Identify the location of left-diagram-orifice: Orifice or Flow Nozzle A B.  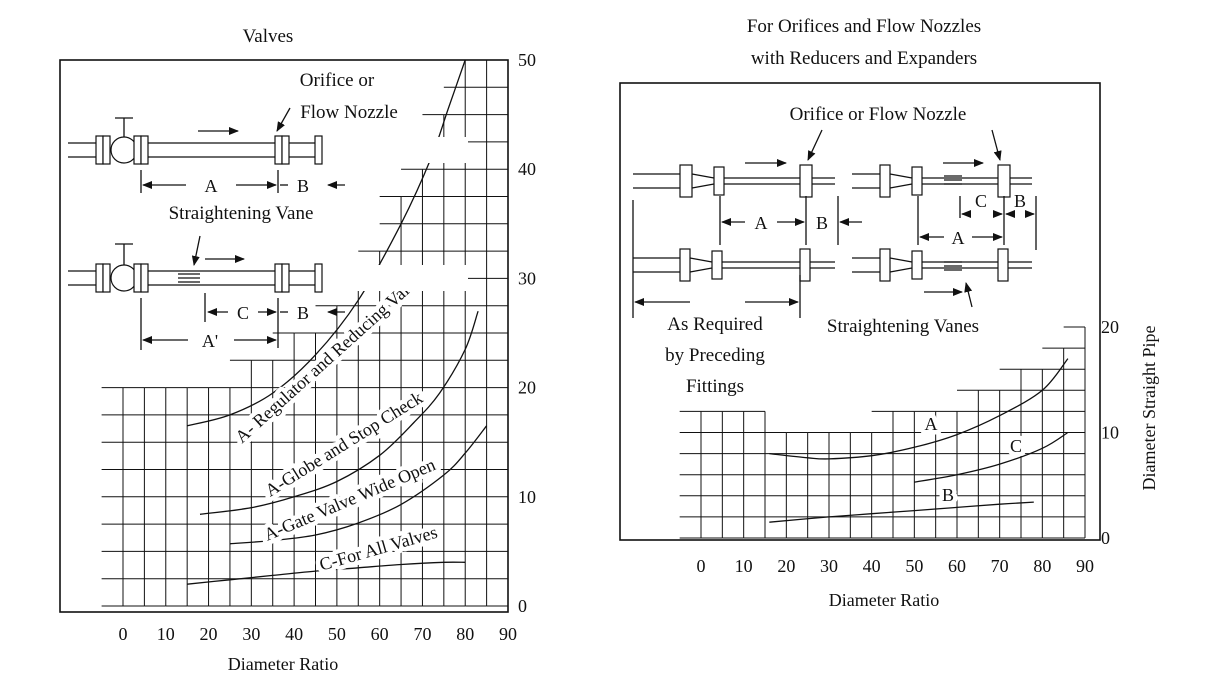
(268, 133).